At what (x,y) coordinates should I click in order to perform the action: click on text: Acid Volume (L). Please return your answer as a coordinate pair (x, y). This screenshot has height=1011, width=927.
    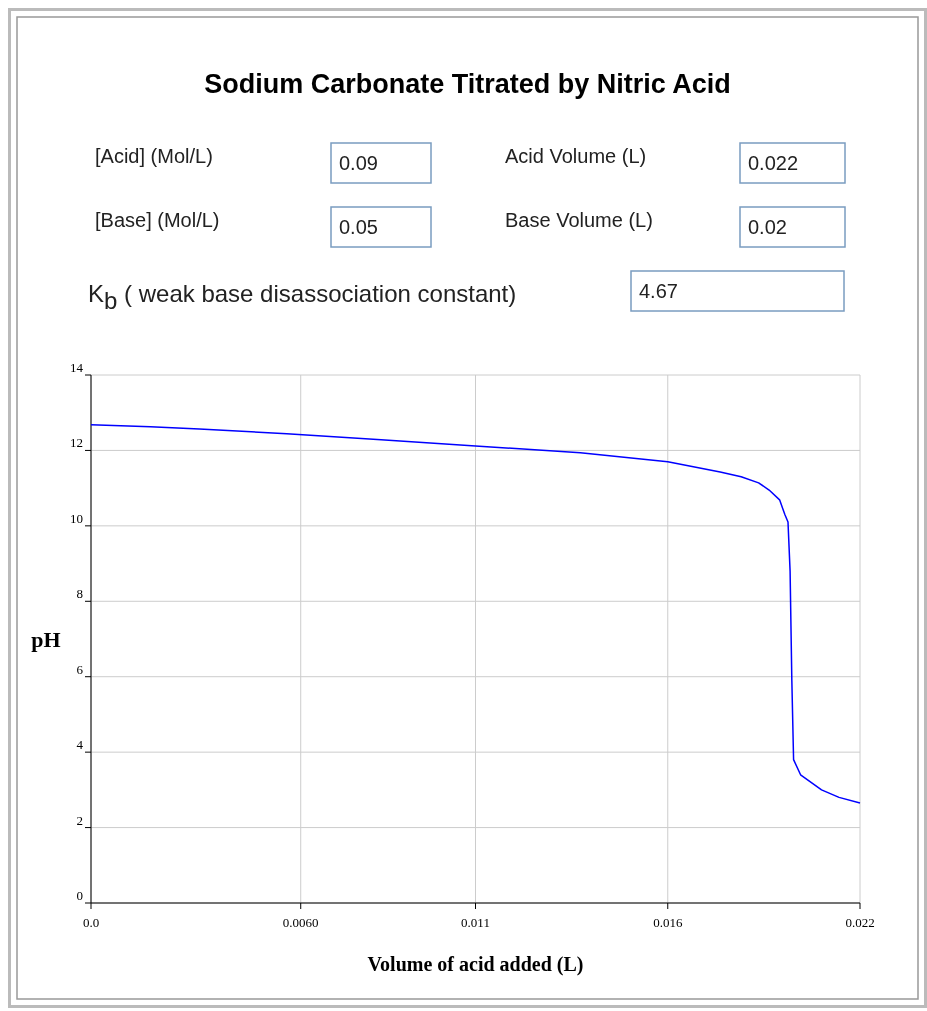
    Looking at the image, I should click on (576, 156).